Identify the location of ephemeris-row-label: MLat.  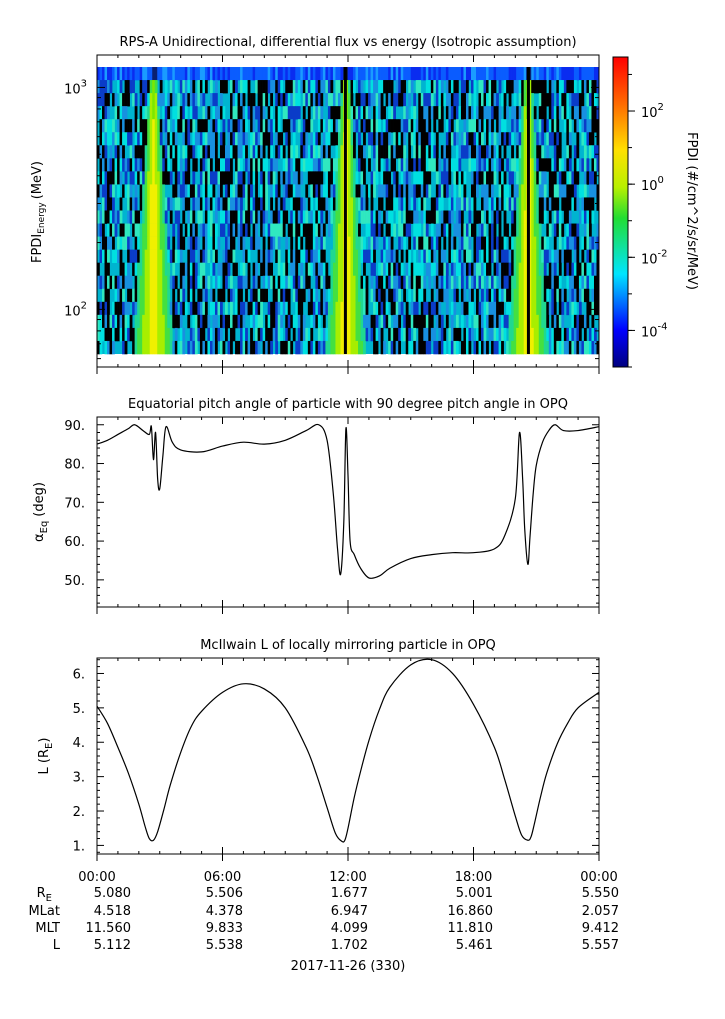
(44, 911).